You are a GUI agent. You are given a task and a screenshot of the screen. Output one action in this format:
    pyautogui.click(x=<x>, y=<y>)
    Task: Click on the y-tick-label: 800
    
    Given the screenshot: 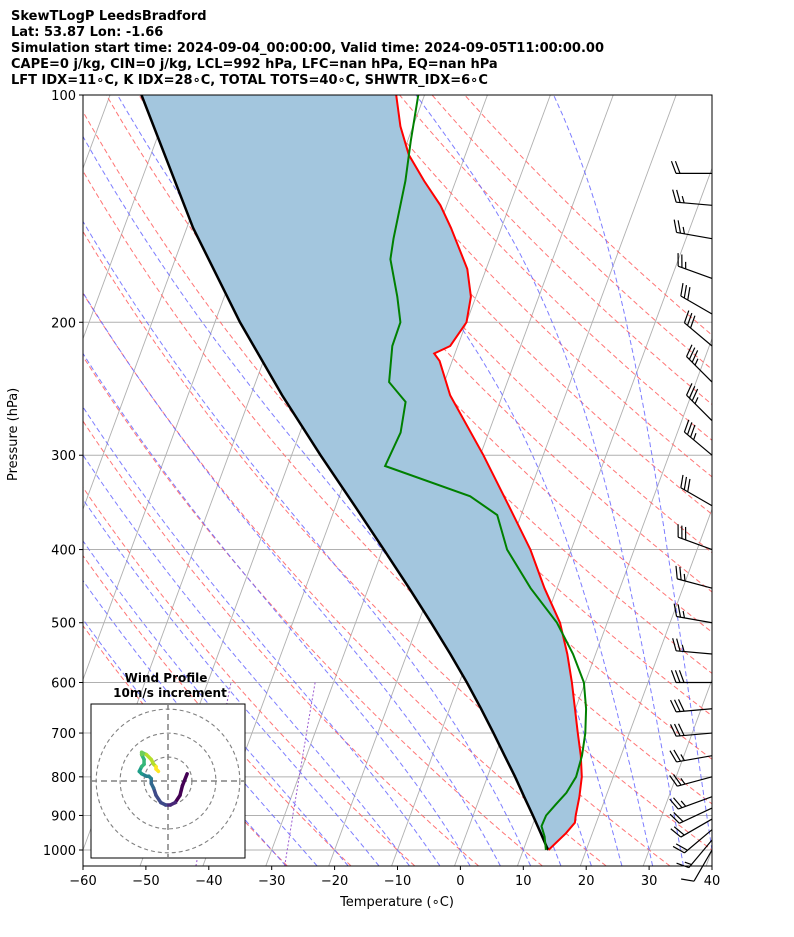 What is the action you would take?
    pyautogui.click(x=63, y=778)
    